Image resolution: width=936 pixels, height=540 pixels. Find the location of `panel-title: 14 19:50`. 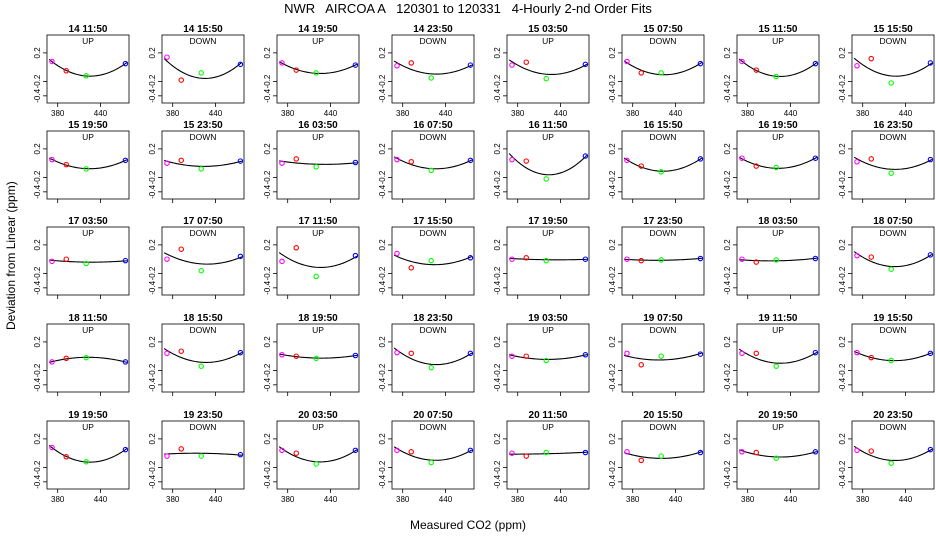

panel-title: 14 19:50 is located at coordinates (318, 29).